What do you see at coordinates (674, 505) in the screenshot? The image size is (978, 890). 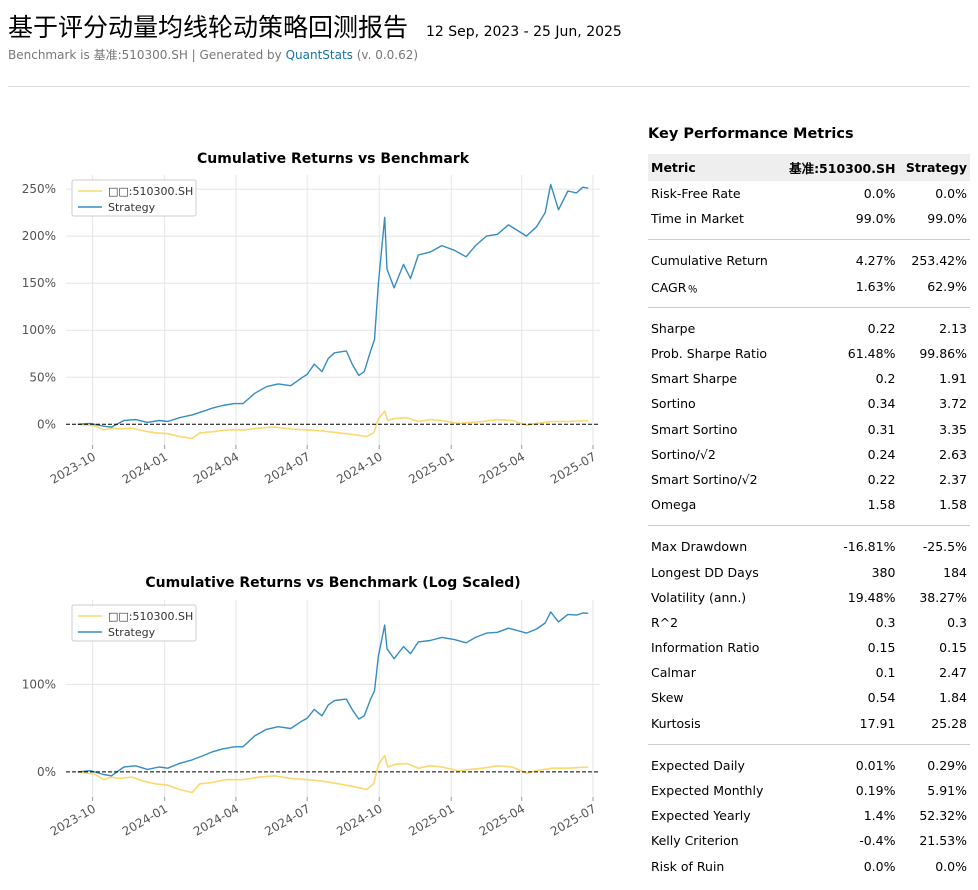 I see `metric-name: Omega` at bounding box center [674, 505].